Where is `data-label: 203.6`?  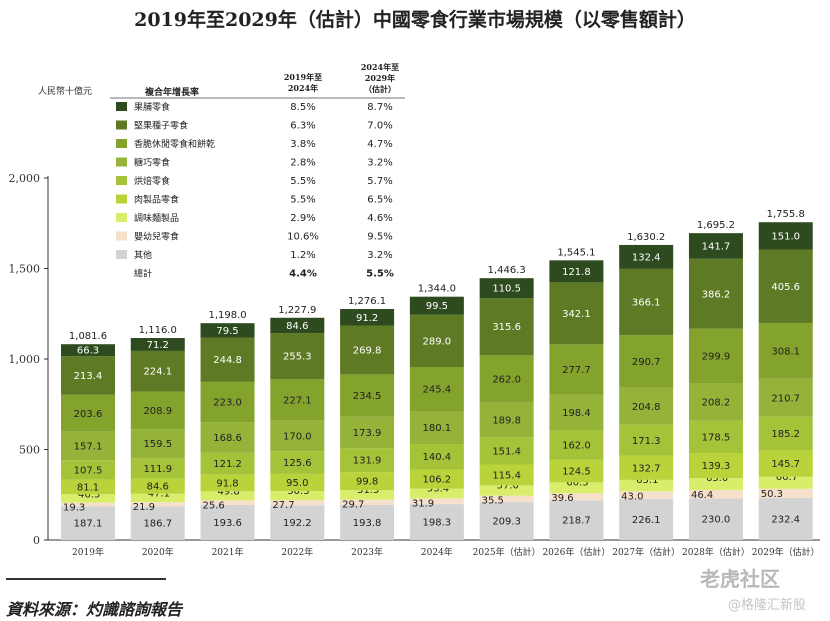 data-label: 203.6 is located at coordinates (88, 414).